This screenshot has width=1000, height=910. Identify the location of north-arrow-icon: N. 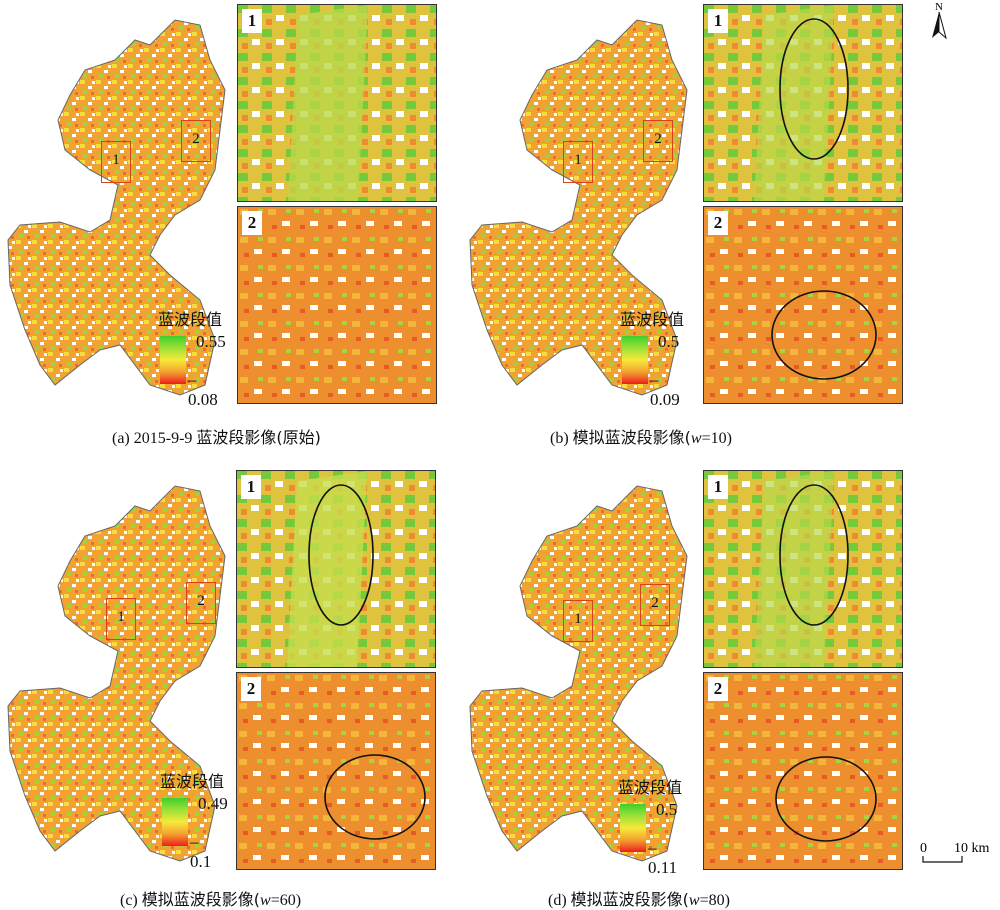
(939, 20).